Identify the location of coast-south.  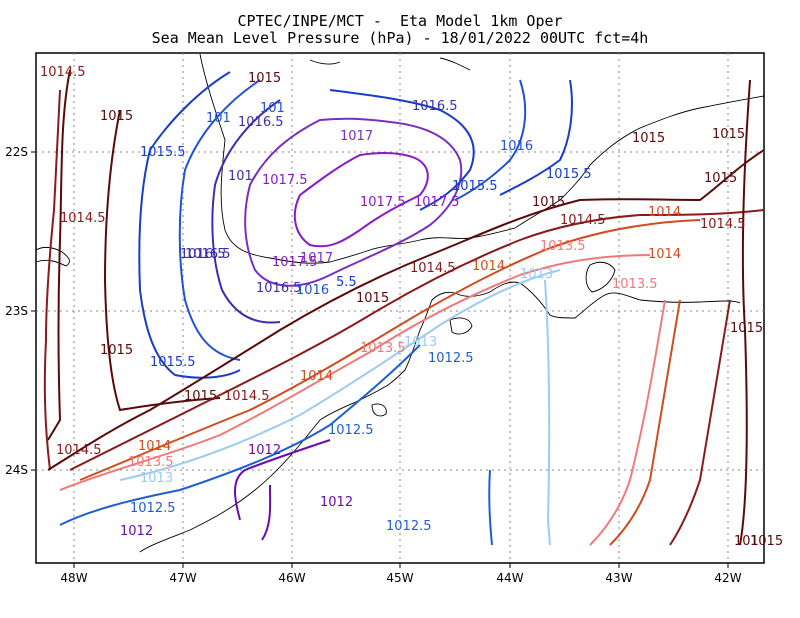
(530, 351).